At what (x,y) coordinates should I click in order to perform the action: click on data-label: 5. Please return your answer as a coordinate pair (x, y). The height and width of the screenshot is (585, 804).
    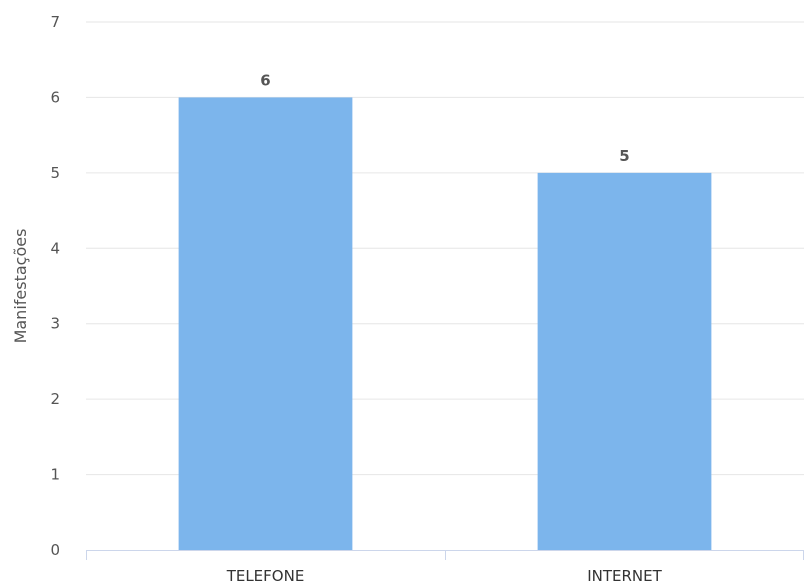
    Looking at the image, I should click on (624, 156).